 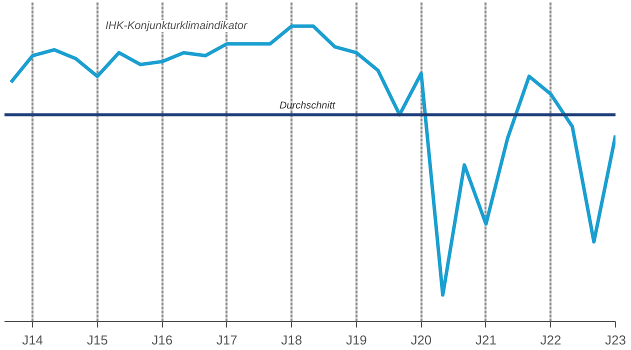 What do you see at coordinates (162, 340) in the screenshot?
I see `x-tick-label: J16` at bounding box center [162, 340].